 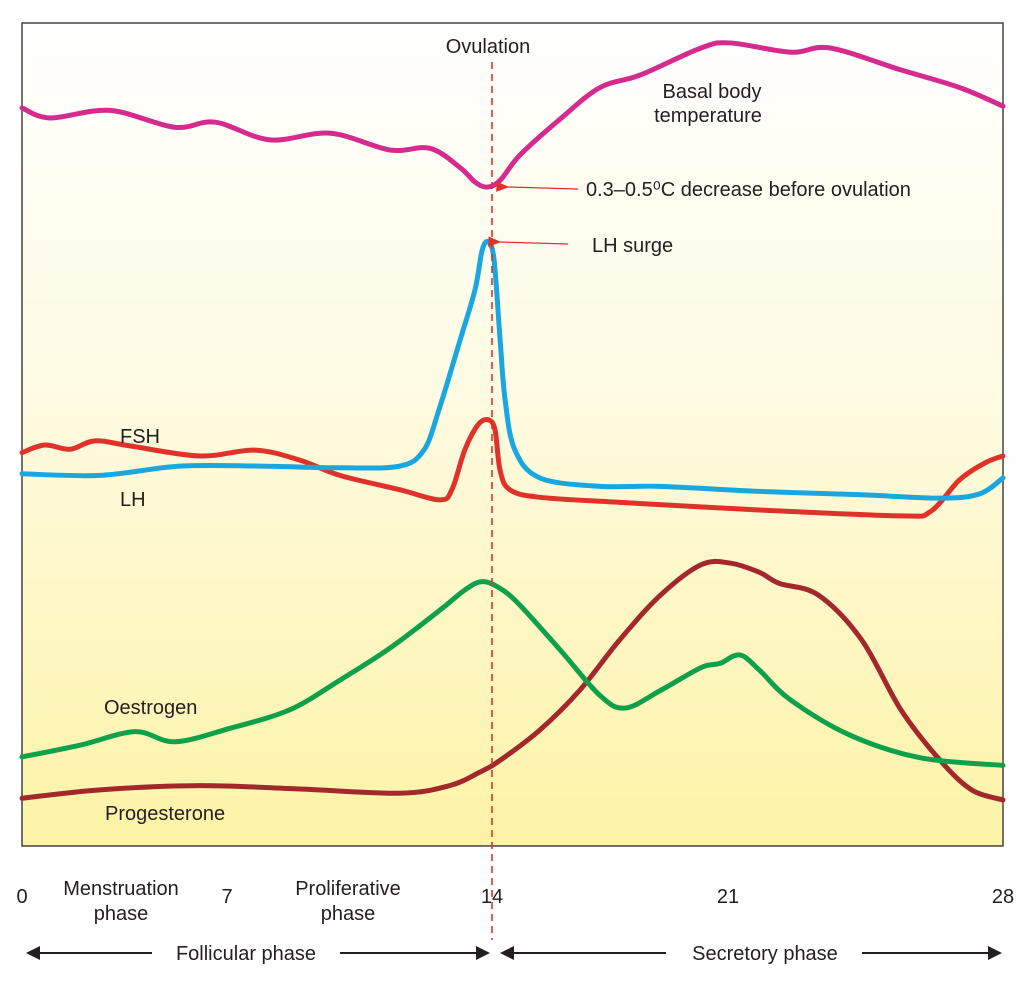 I want to click on series-line-fsh, so click(x=512, y=467).